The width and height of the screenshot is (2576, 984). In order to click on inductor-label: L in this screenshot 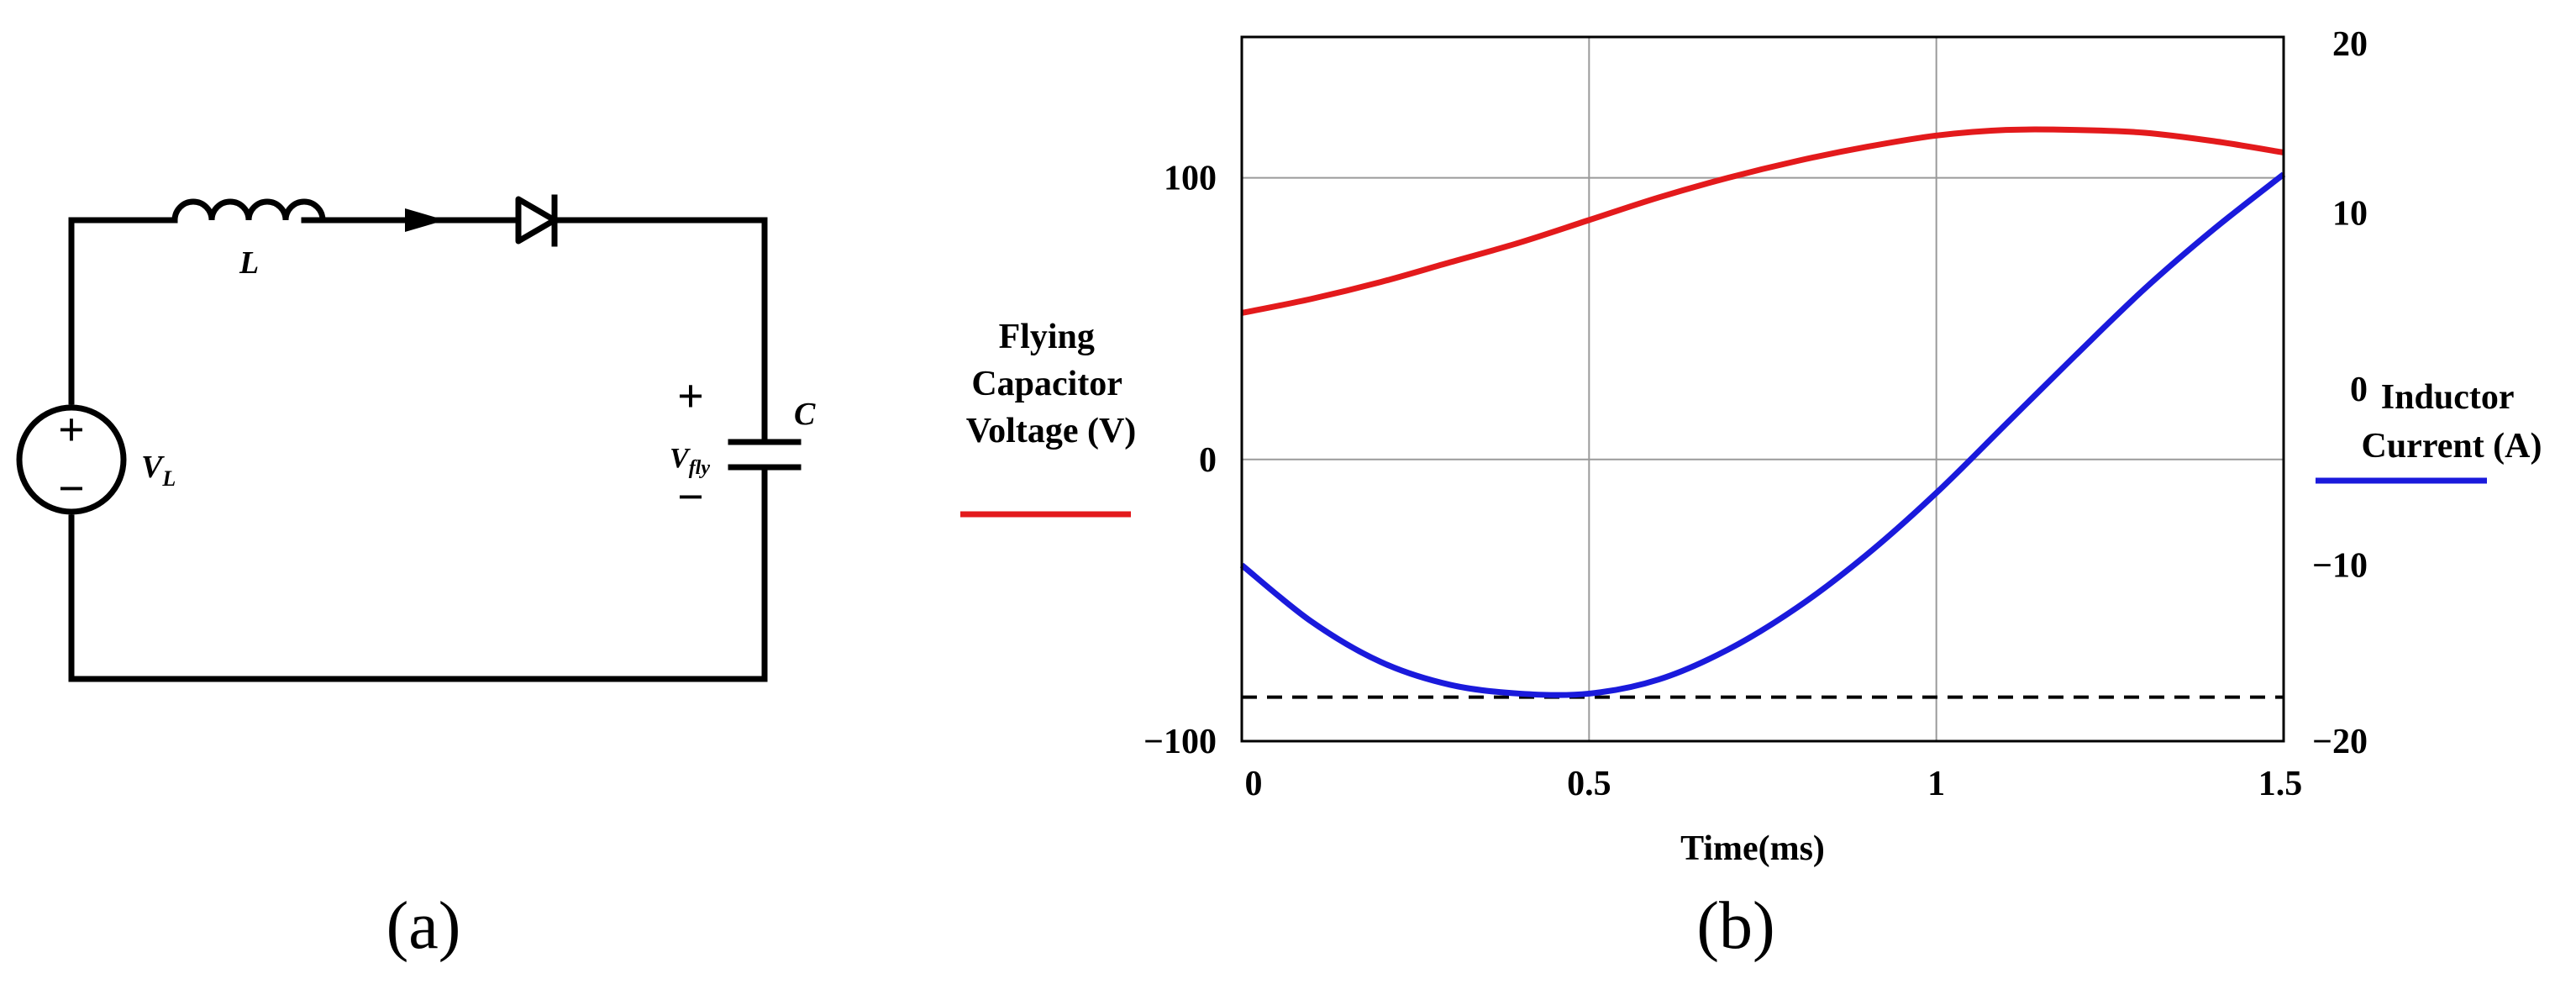, I will do `click(249, 263)`.